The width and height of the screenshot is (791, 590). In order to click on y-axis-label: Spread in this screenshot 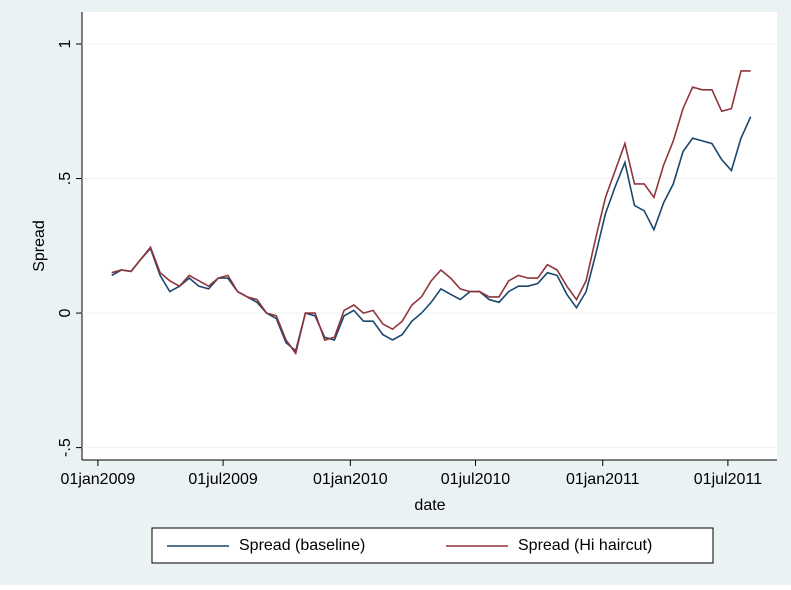, I will do `click(39, 246)`.